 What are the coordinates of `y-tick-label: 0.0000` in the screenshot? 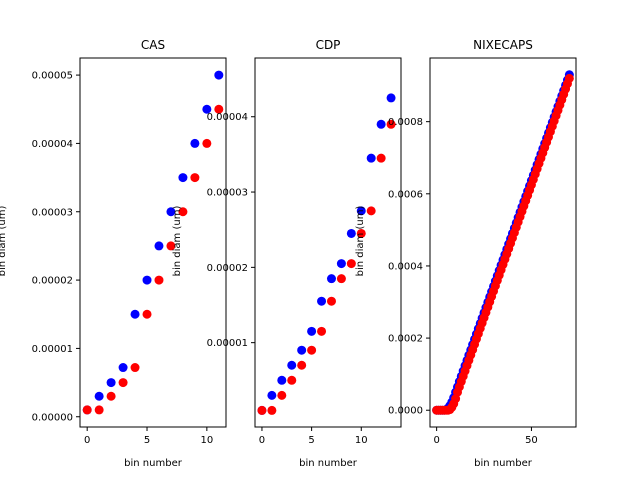 It's located at (405, 411).